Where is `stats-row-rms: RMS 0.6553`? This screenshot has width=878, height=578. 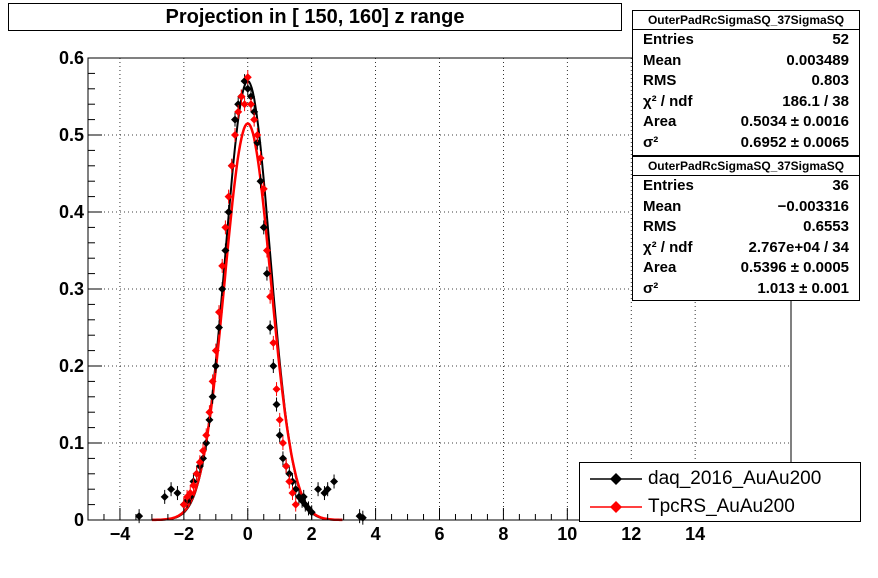 stats-row-rms: RMS 0.6553 is located at coordinates (746, 227).